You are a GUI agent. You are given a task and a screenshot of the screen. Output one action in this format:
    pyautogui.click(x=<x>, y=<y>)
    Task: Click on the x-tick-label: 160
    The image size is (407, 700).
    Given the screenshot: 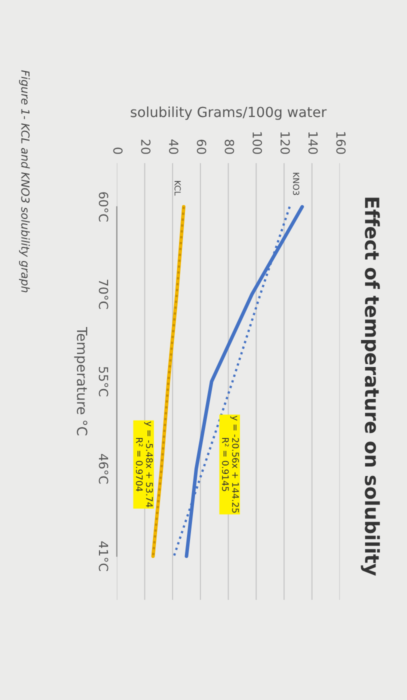 What is the action you would take?
    pyautogui.click(x=341, y=143)
    